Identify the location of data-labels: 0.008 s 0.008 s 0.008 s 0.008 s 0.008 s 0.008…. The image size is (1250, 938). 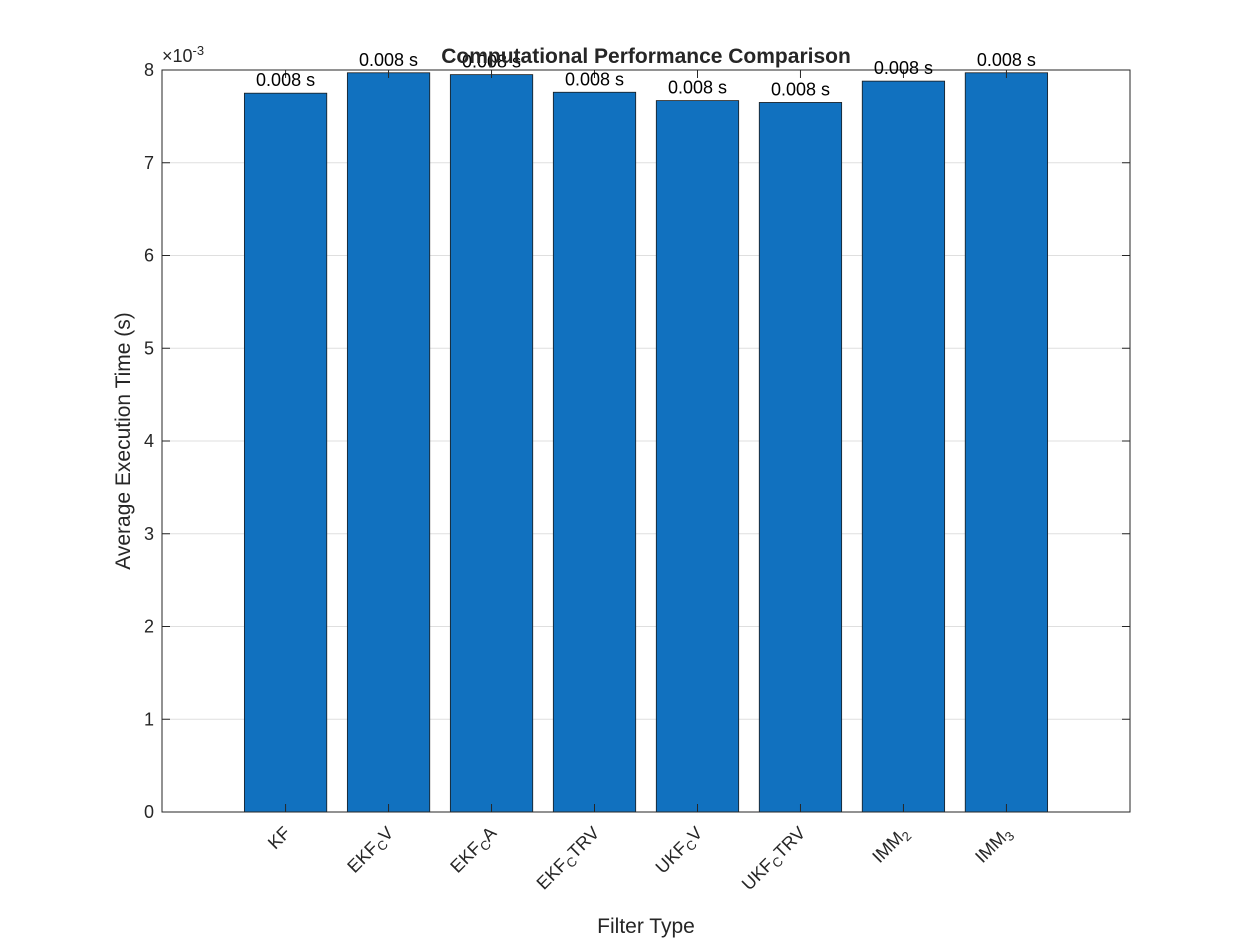
(646, 75).